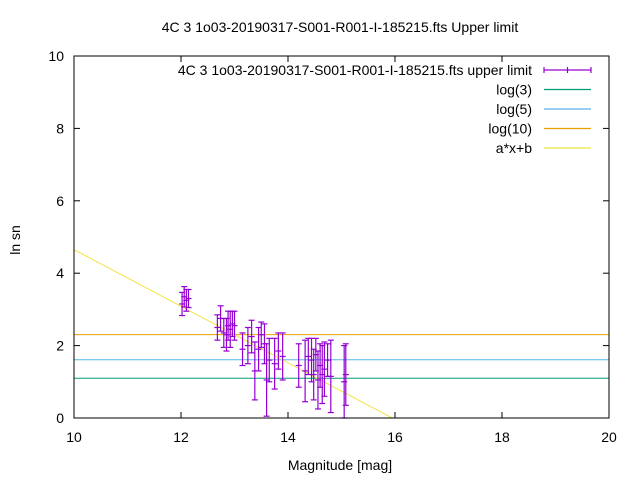 The height and width of the screenshot is (480, 640). Describe the element at coordinates (74, 437) in the screenshot. I see `x-tick-label: 10` at that location.